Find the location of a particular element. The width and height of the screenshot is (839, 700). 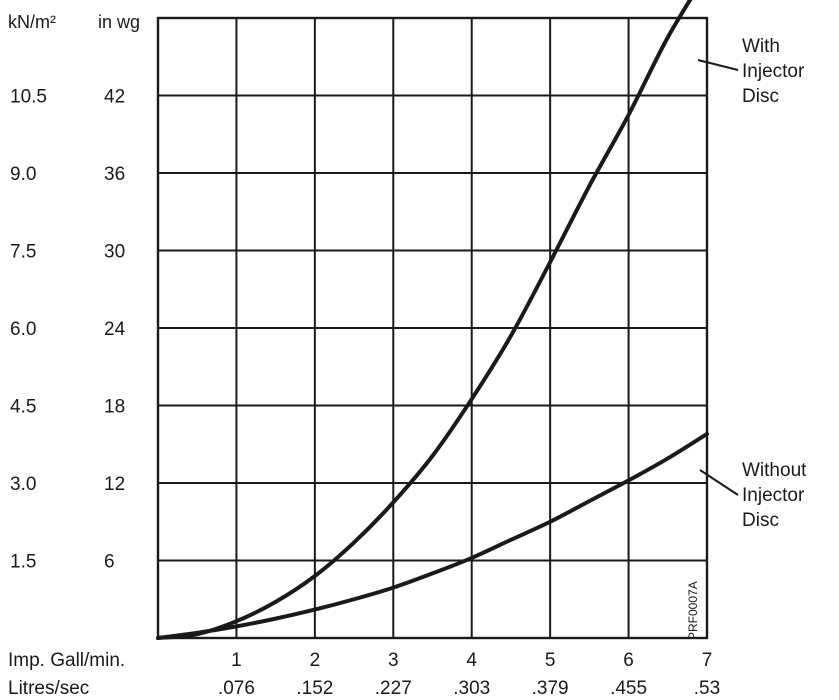

x-secondary-tick-label: .379 is located at coordinates (550, 688).